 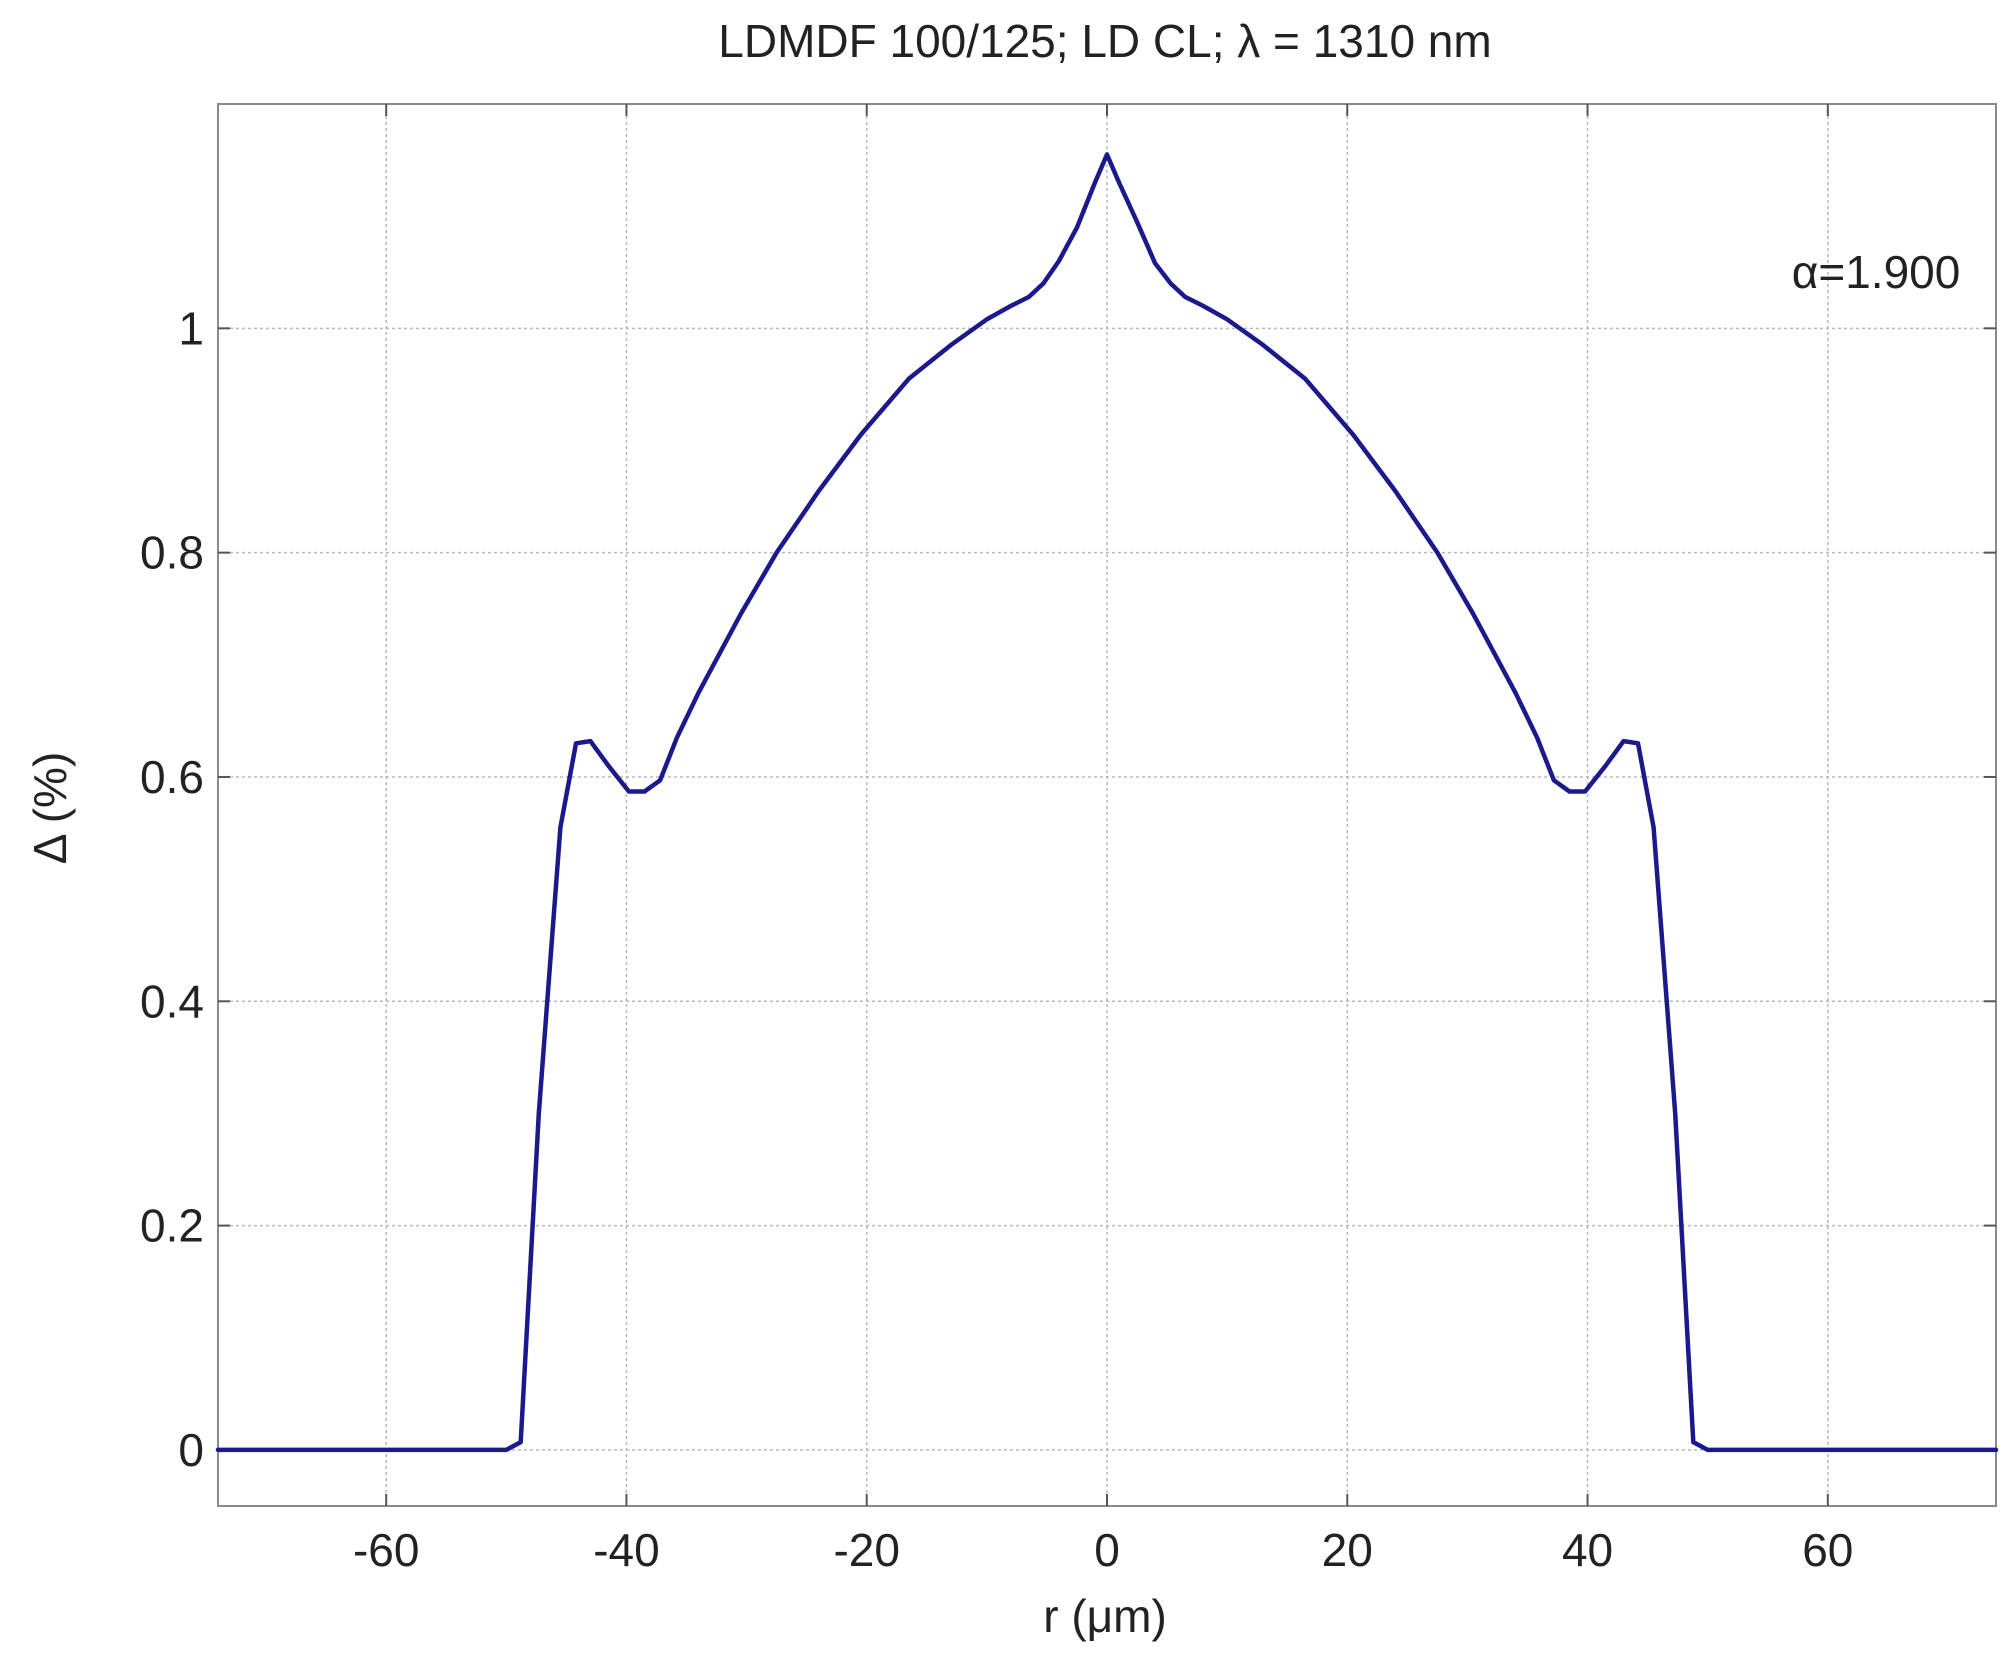 What do you see at coordinates (191, 1450) in the screenshot?
I see `y-tick-label: 0` at bounding box center [191, 1450].